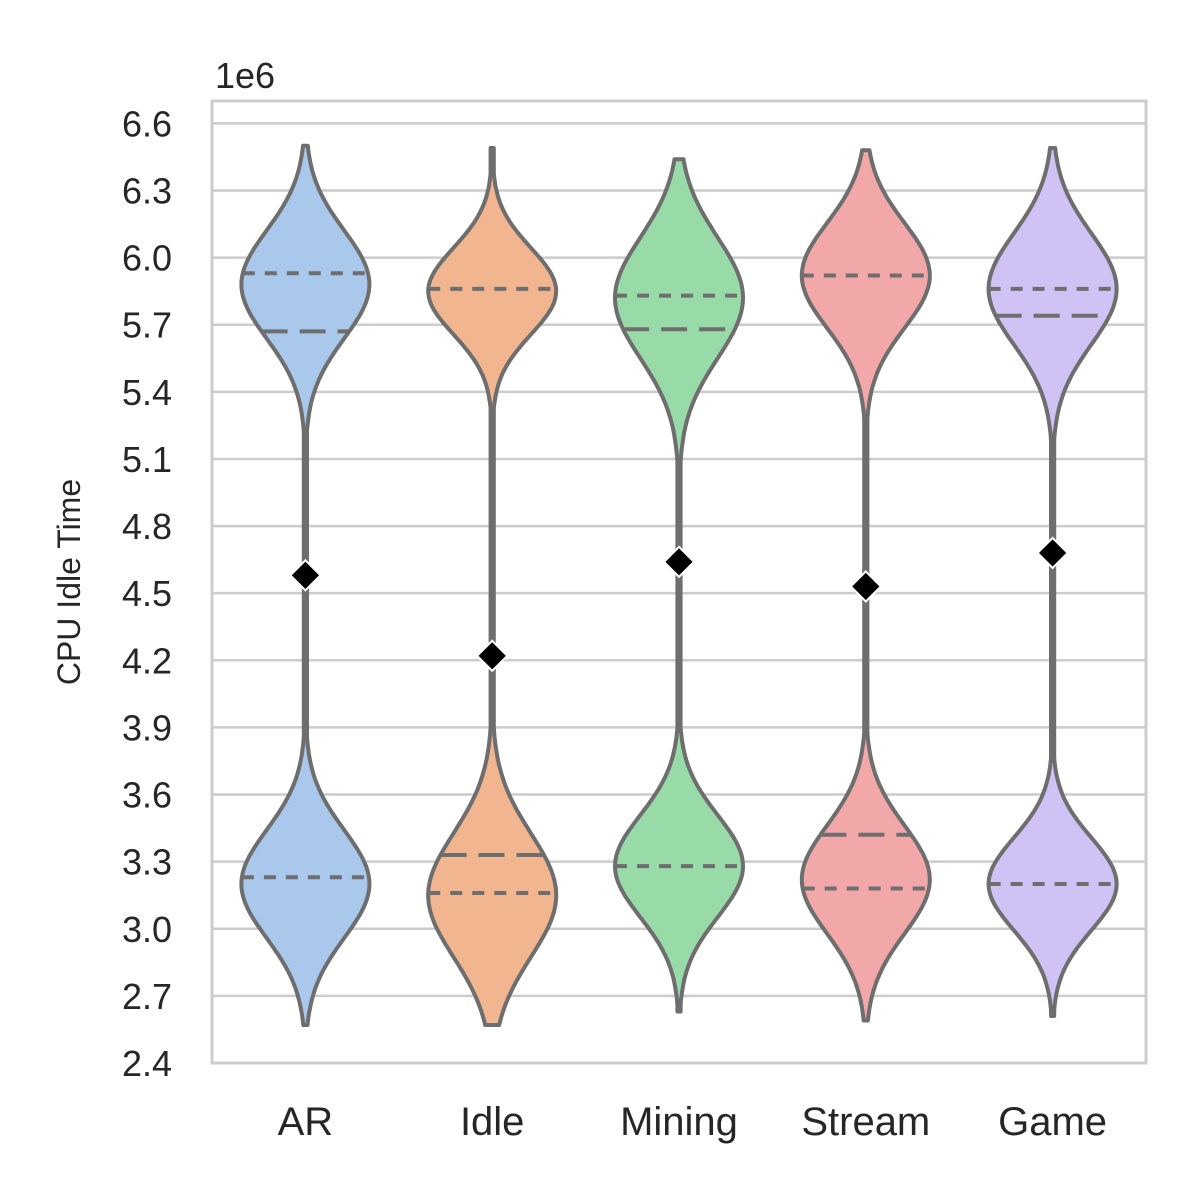 The image size is (1200, 1200). Describe the element at coordinates (147, 123) in the screenshot. I see `y-tick-label: 6.6` at that location.